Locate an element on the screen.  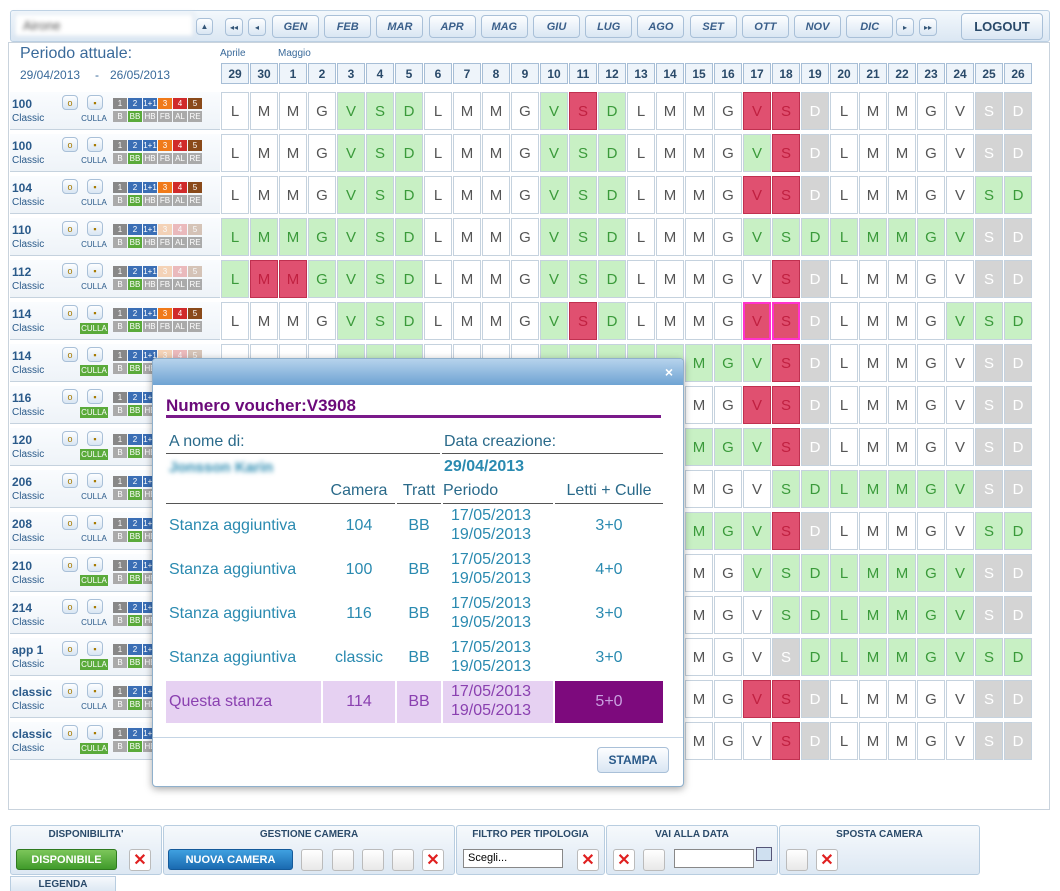
board-option: B is located at coordinates (120, 200).